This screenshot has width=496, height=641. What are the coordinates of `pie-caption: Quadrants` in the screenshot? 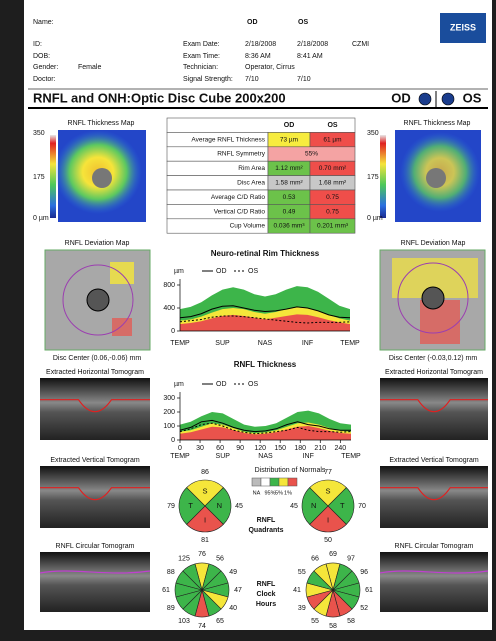 It's located at (265, 530).